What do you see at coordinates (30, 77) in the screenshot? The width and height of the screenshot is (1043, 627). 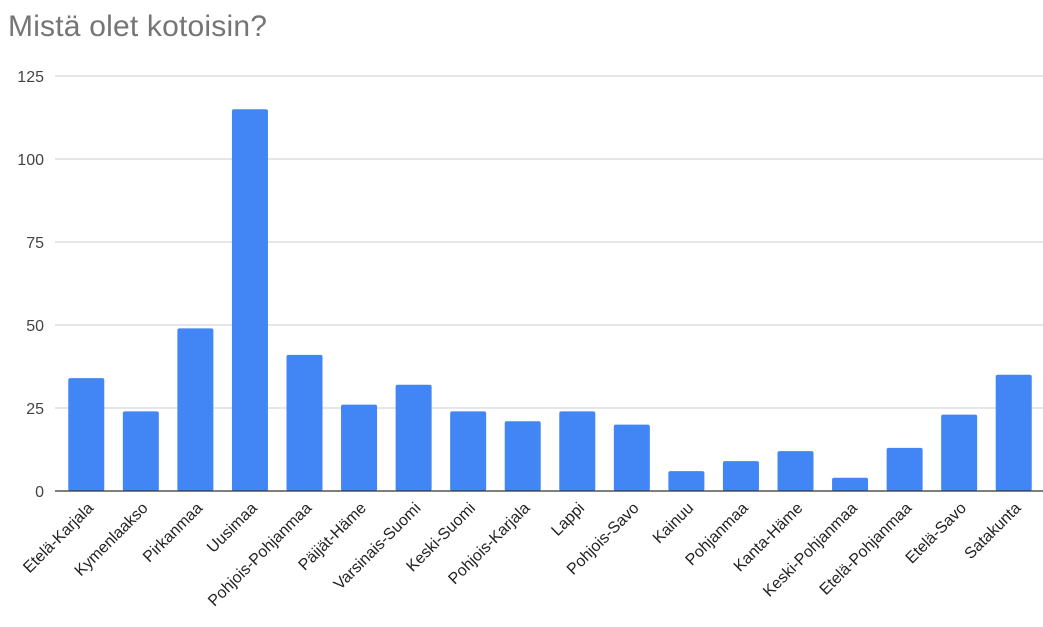 I see `y-tick-label: 125` at bounding box center [30, 77].